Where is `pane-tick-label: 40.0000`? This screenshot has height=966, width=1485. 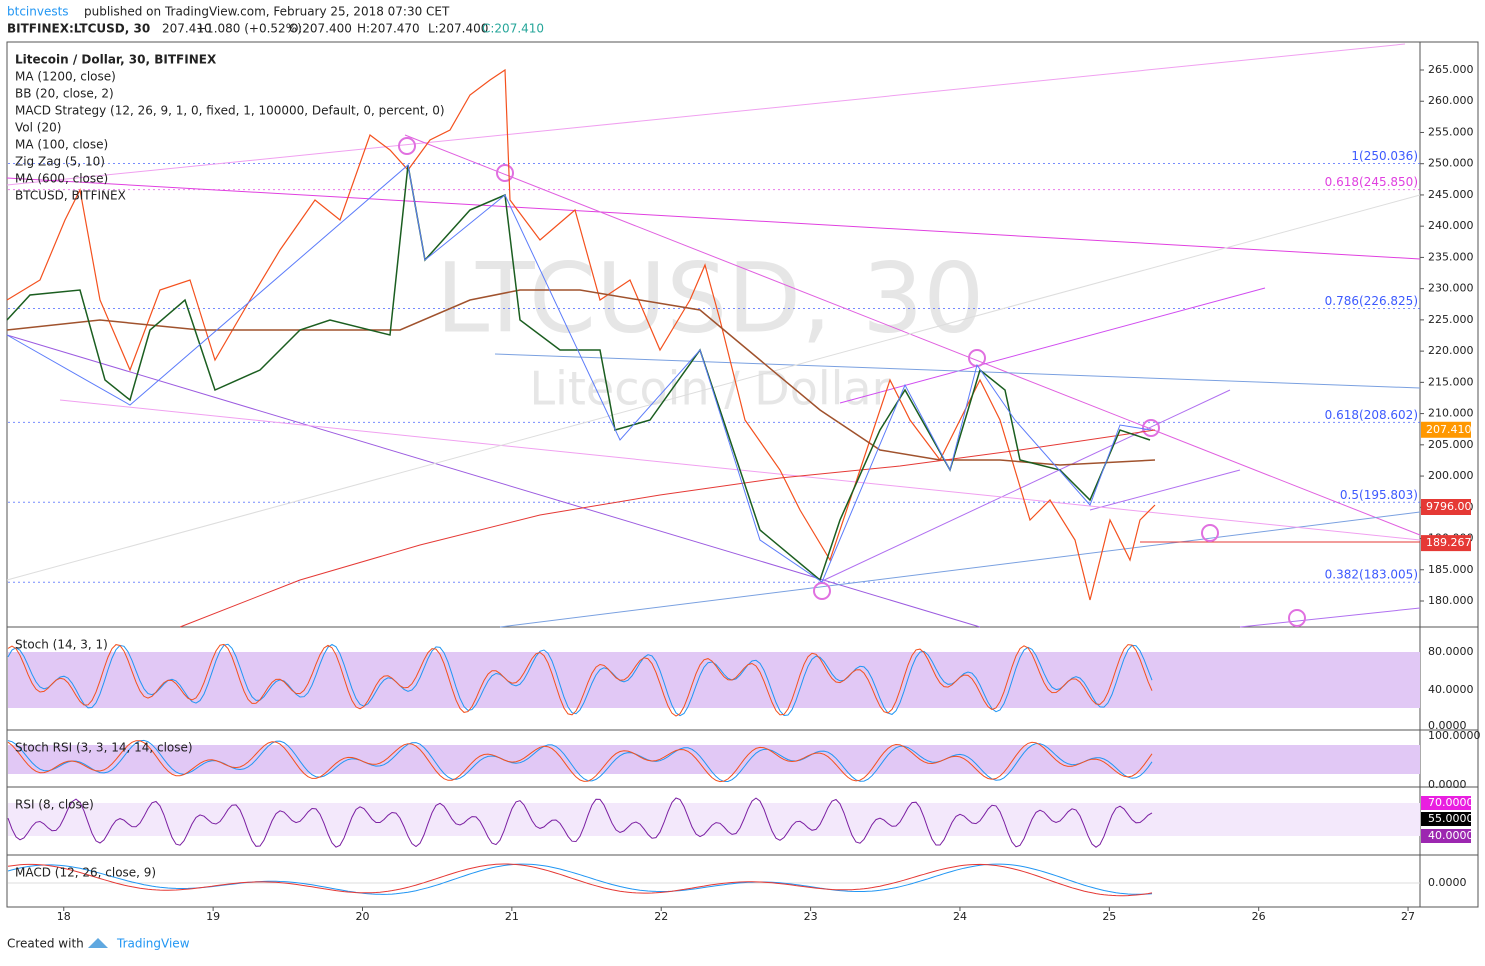 pane-tick-label: 40.0000 is located at coordinates (1451, 689).